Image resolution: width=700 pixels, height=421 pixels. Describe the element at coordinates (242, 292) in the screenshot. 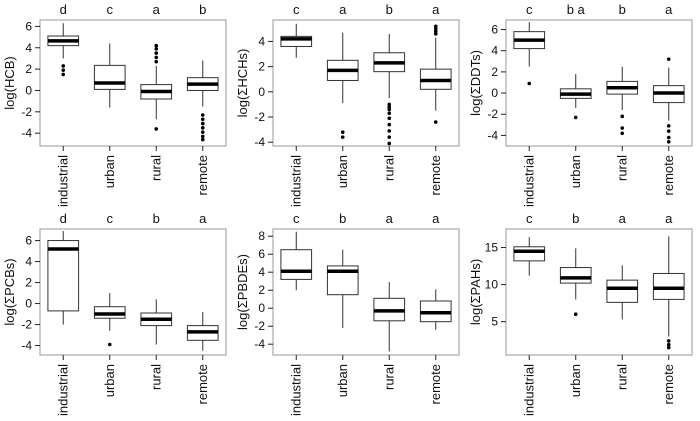

I see `y-axis-label: log(ΣPBDEs)` at that location.